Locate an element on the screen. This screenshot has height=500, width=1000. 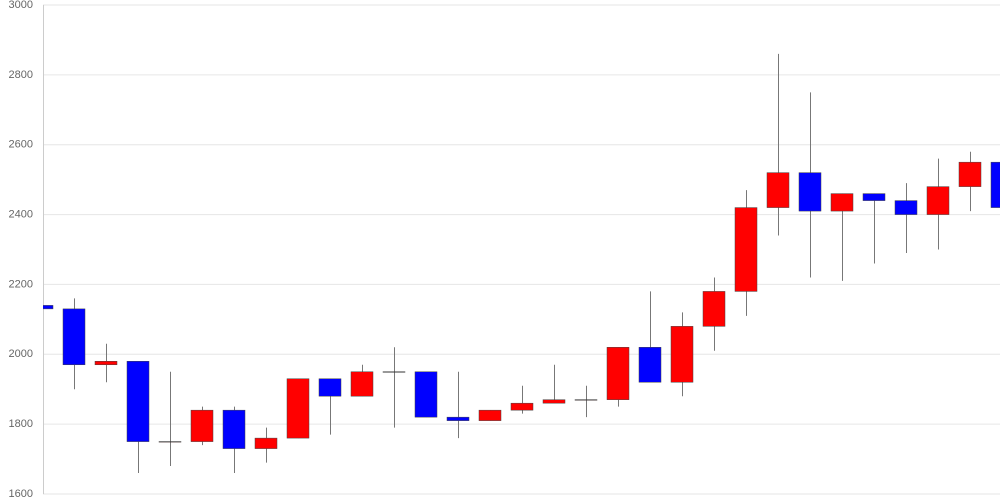
y-tick-label: 1600 is located at coordinates (21, 494).